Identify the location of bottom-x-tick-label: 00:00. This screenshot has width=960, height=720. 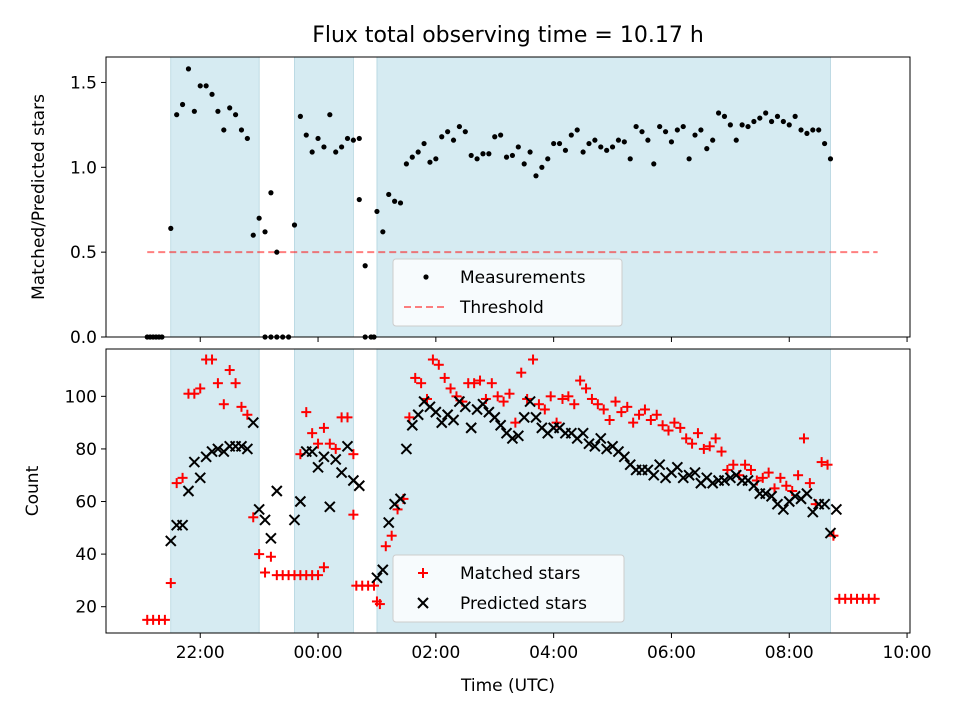
(318, 653).